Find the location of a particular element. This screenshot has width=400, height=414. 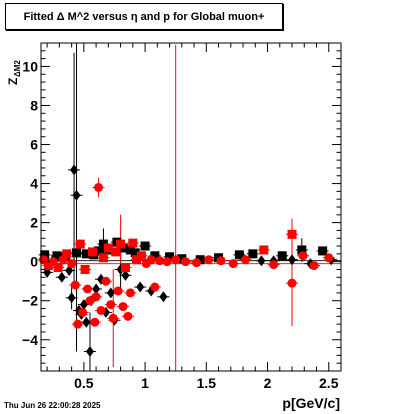

y-axis-label: Z ΔM2 is located at coordinates (13, 80).